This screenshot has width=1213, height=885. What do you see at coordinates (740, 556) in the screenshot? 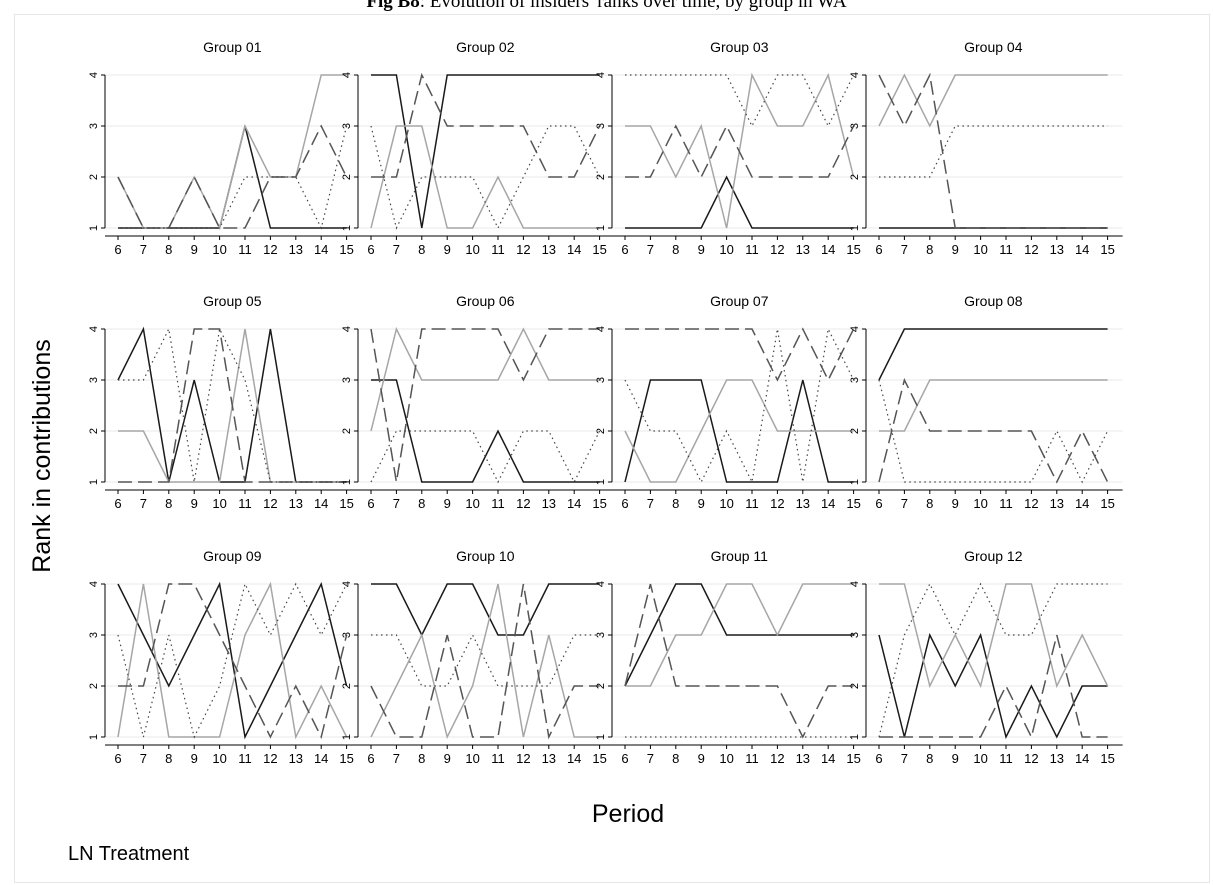
I see `panel-title: Group 11` at bounding box center [740, 556].